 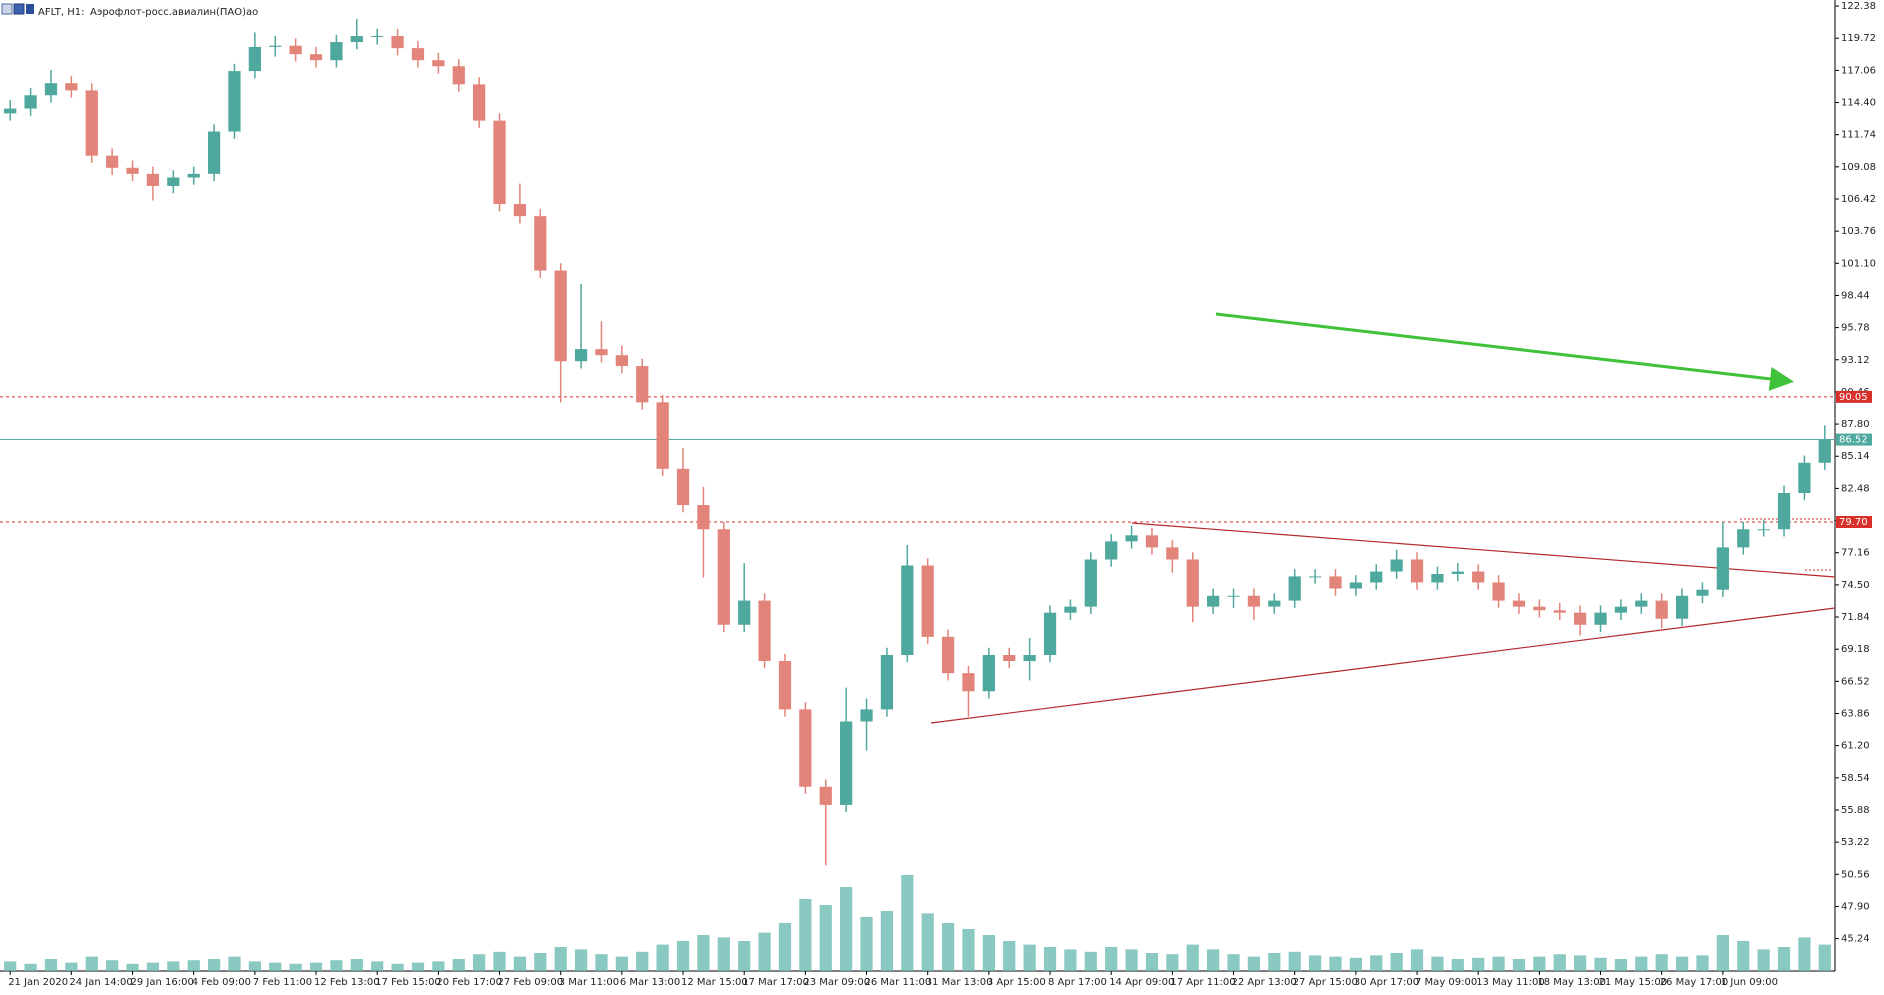 I want to click on x-tick-label: 8 Apr 17:00, so click(x=1077, y=982).